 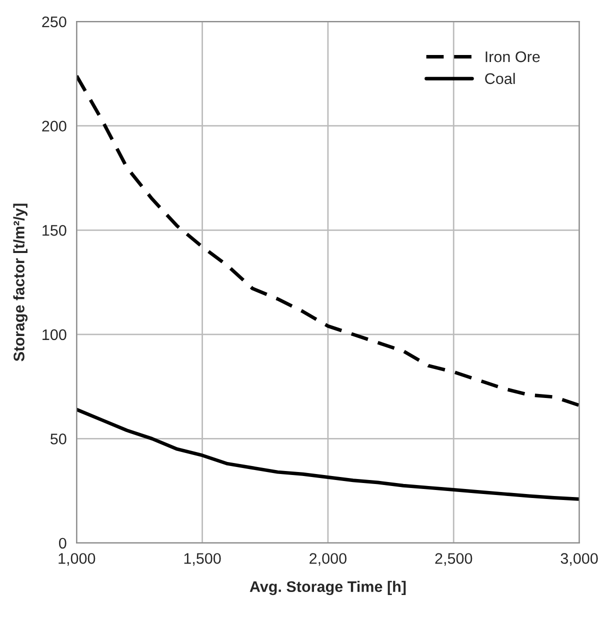 I want to click on y-tick-label: 0, so click(x=62, y=543).